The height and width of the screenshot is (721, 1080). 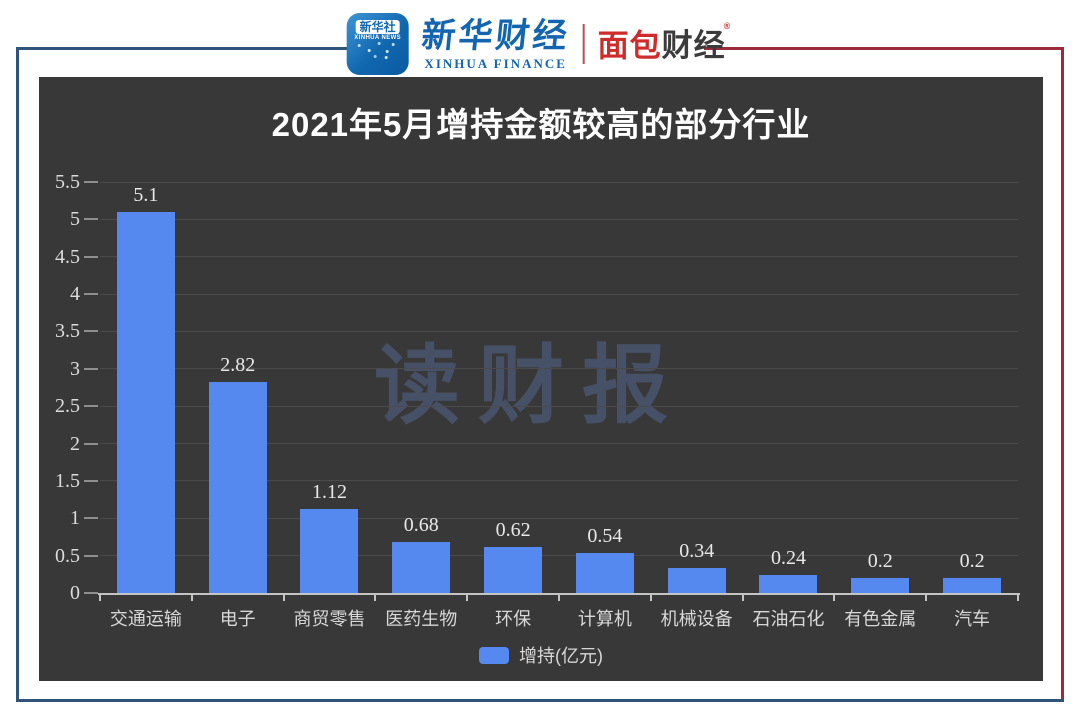 I want to click on x-axis-label-有色金属: 有色金属, so click(x=880, y=619).